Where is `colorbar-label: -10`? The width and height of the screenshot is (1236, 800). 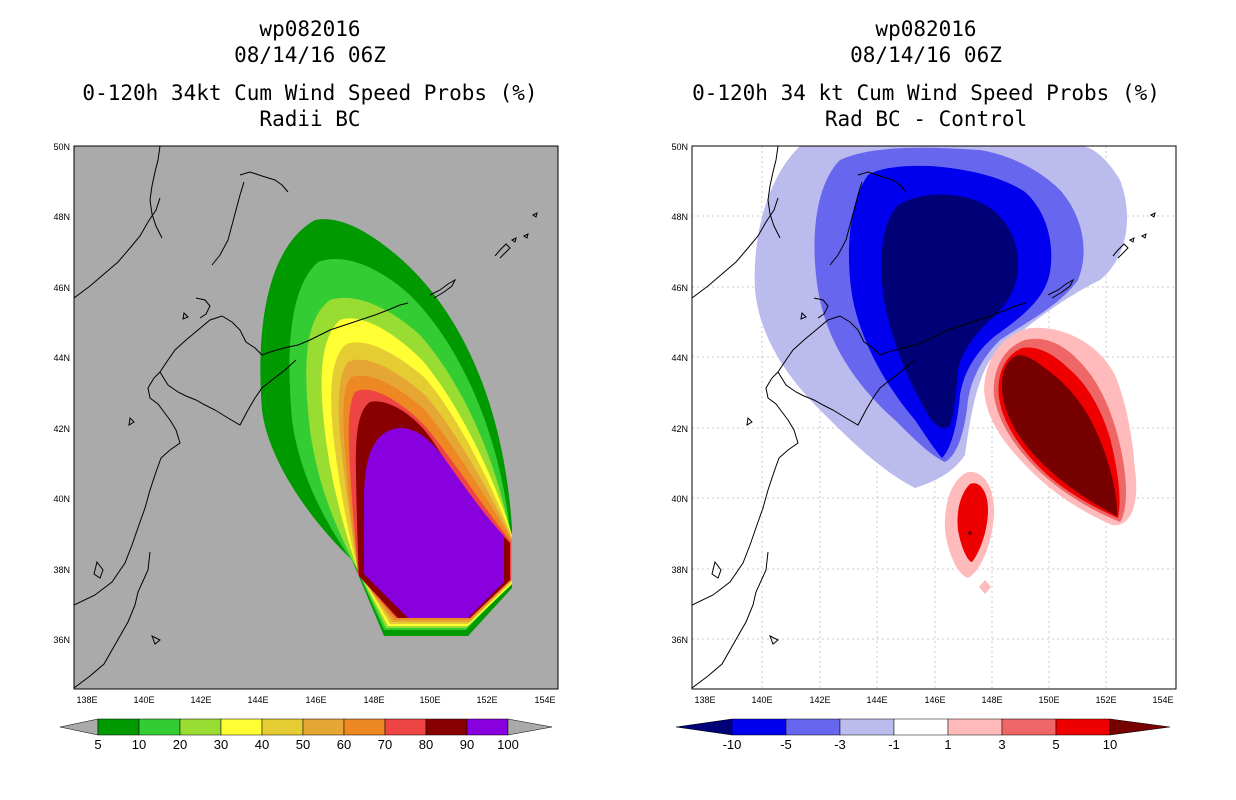
colorbar-label: -10 is located at coordinates (732, 744).